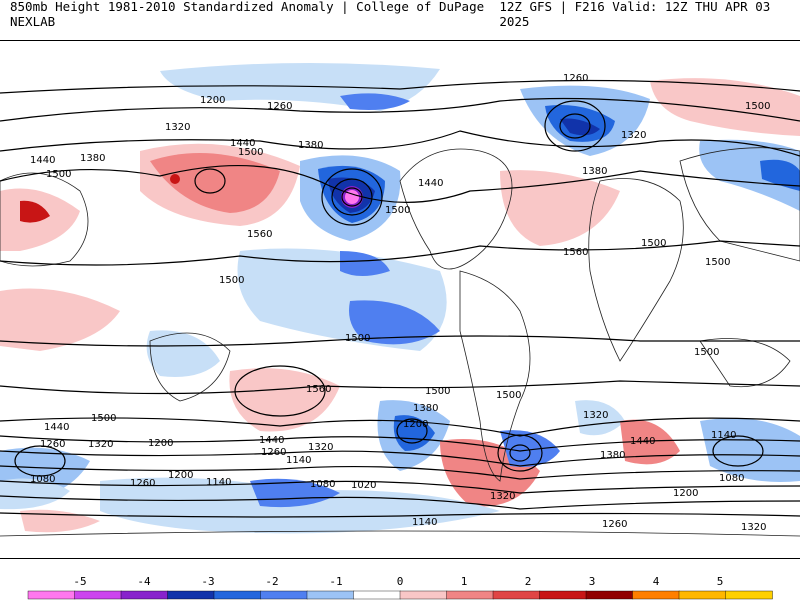  I want to click on colorbar-tick-label: 4, so click(656, 581).